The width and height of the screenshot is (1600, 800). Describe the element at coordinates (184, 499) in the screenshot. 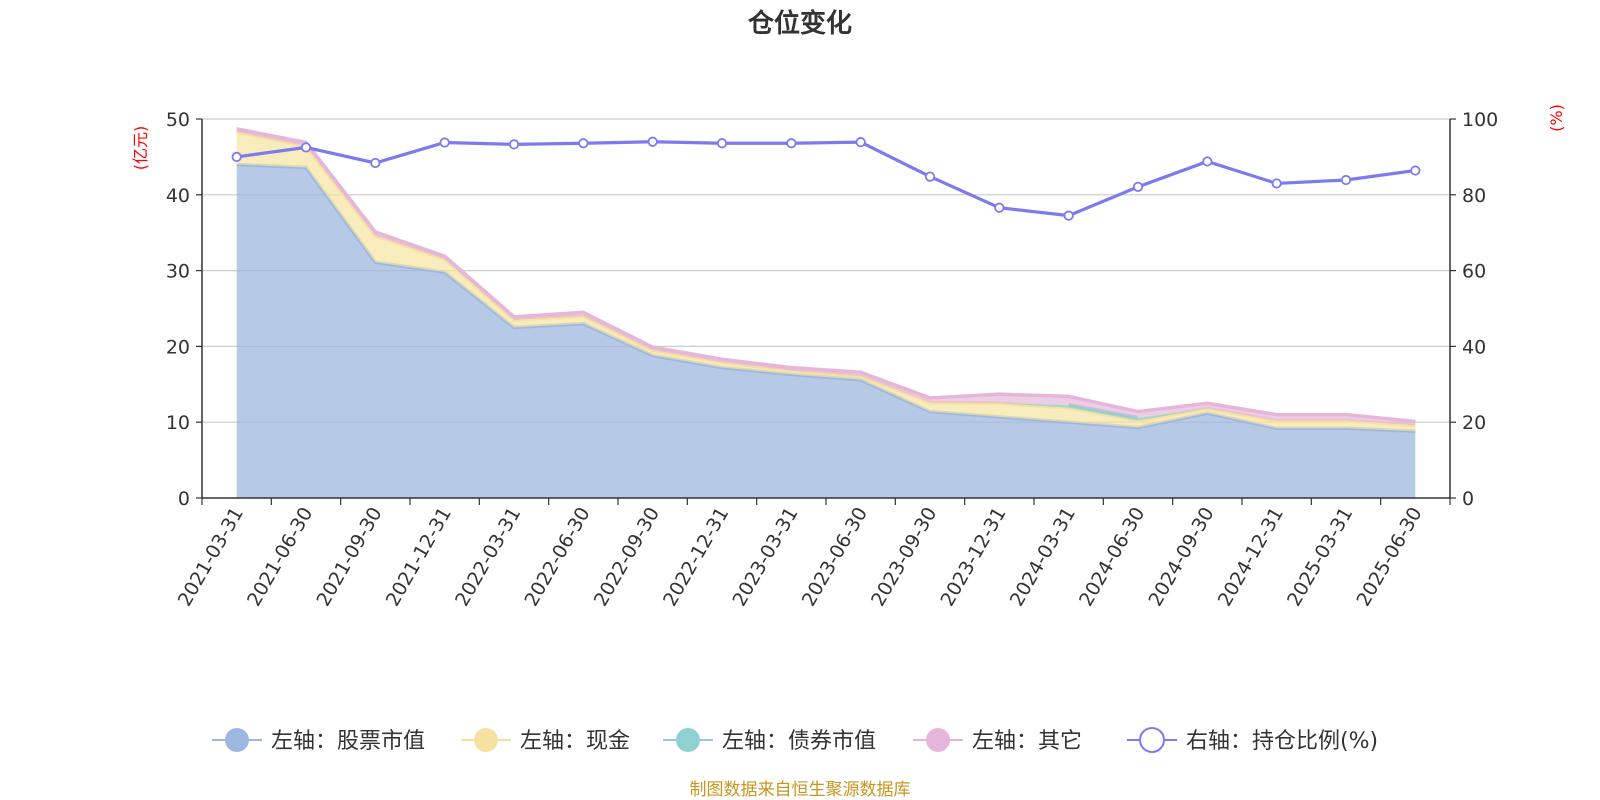

I see `left-axis-tick-label: 0` at that location.